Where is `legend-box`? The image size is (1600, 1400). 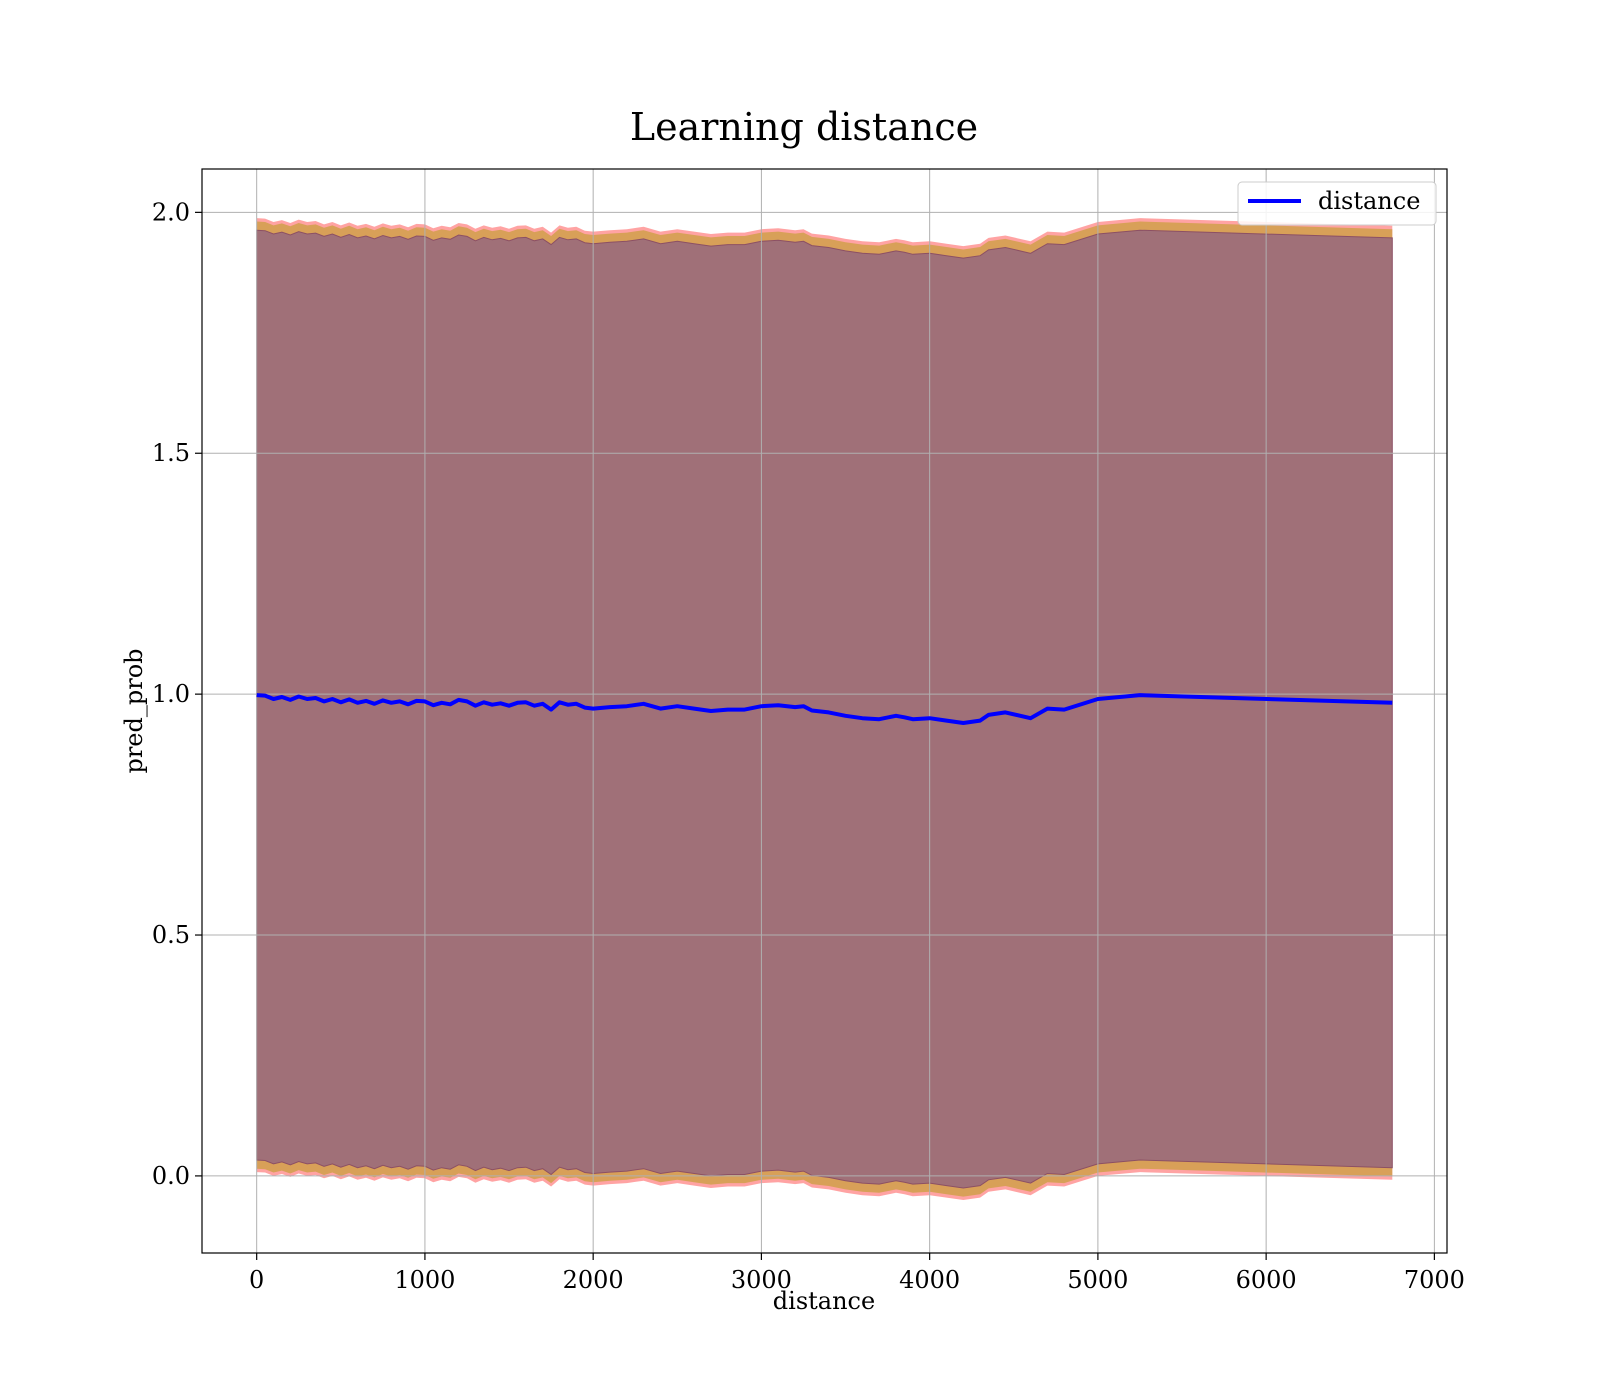 legend-box is located at coordinates (1337, 203).